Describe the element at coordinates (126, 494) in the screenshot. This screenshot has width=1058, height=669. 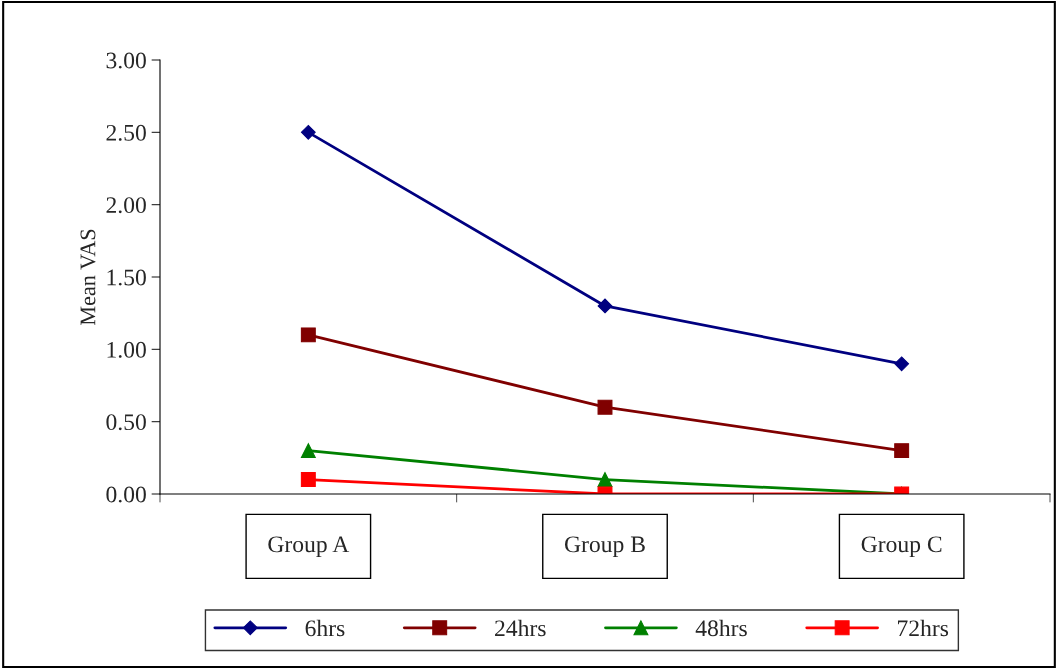
I see `y-tick-label: 0.00` at that location.